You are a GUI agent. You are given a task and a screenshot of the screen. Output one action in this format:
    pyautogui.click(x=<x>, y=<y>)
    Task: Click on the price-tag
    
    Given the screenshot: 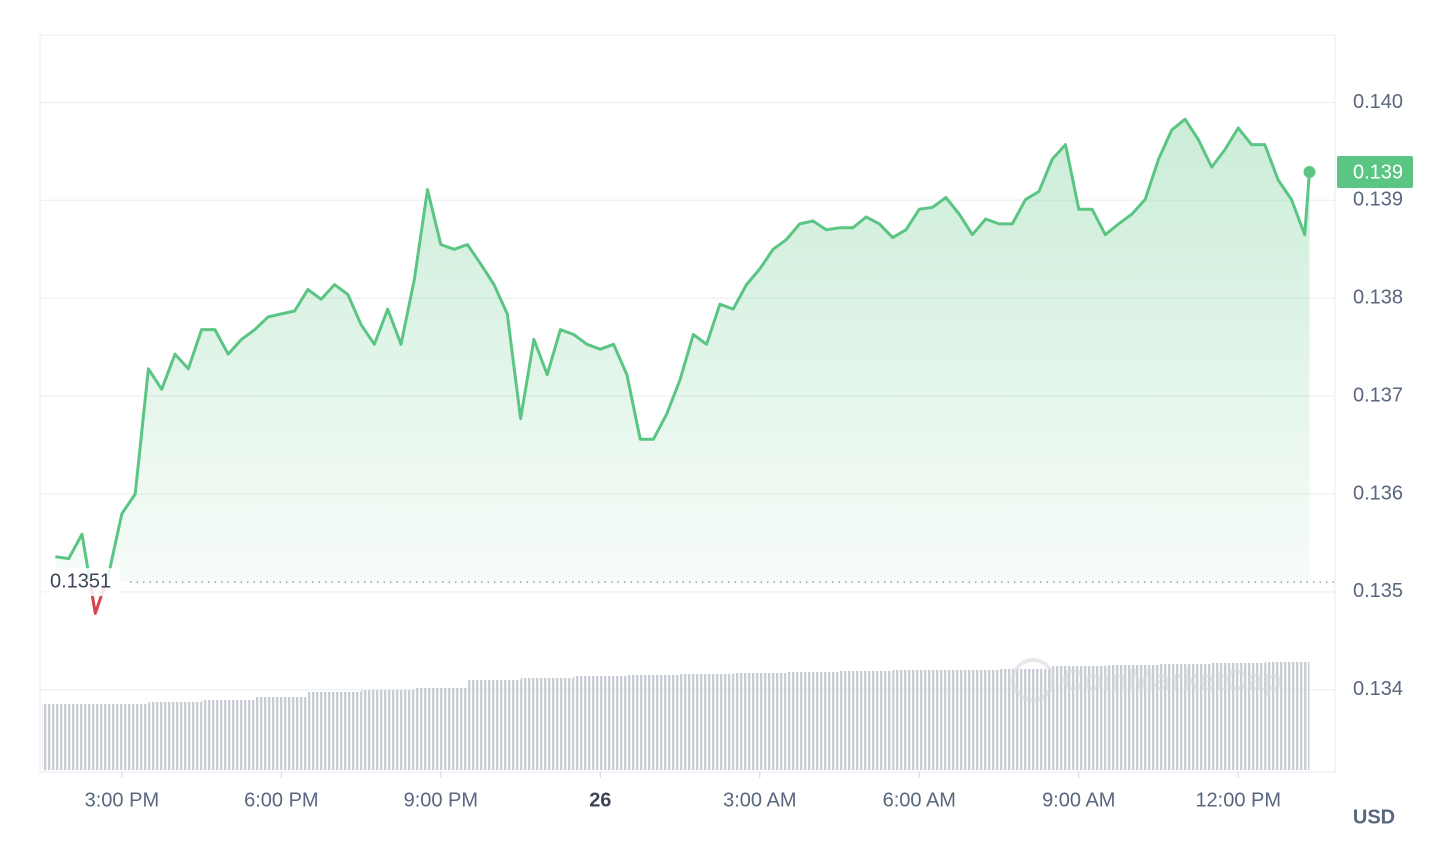 What is the action you would take?
    pyautogui.click(x=1375, y=172)
    